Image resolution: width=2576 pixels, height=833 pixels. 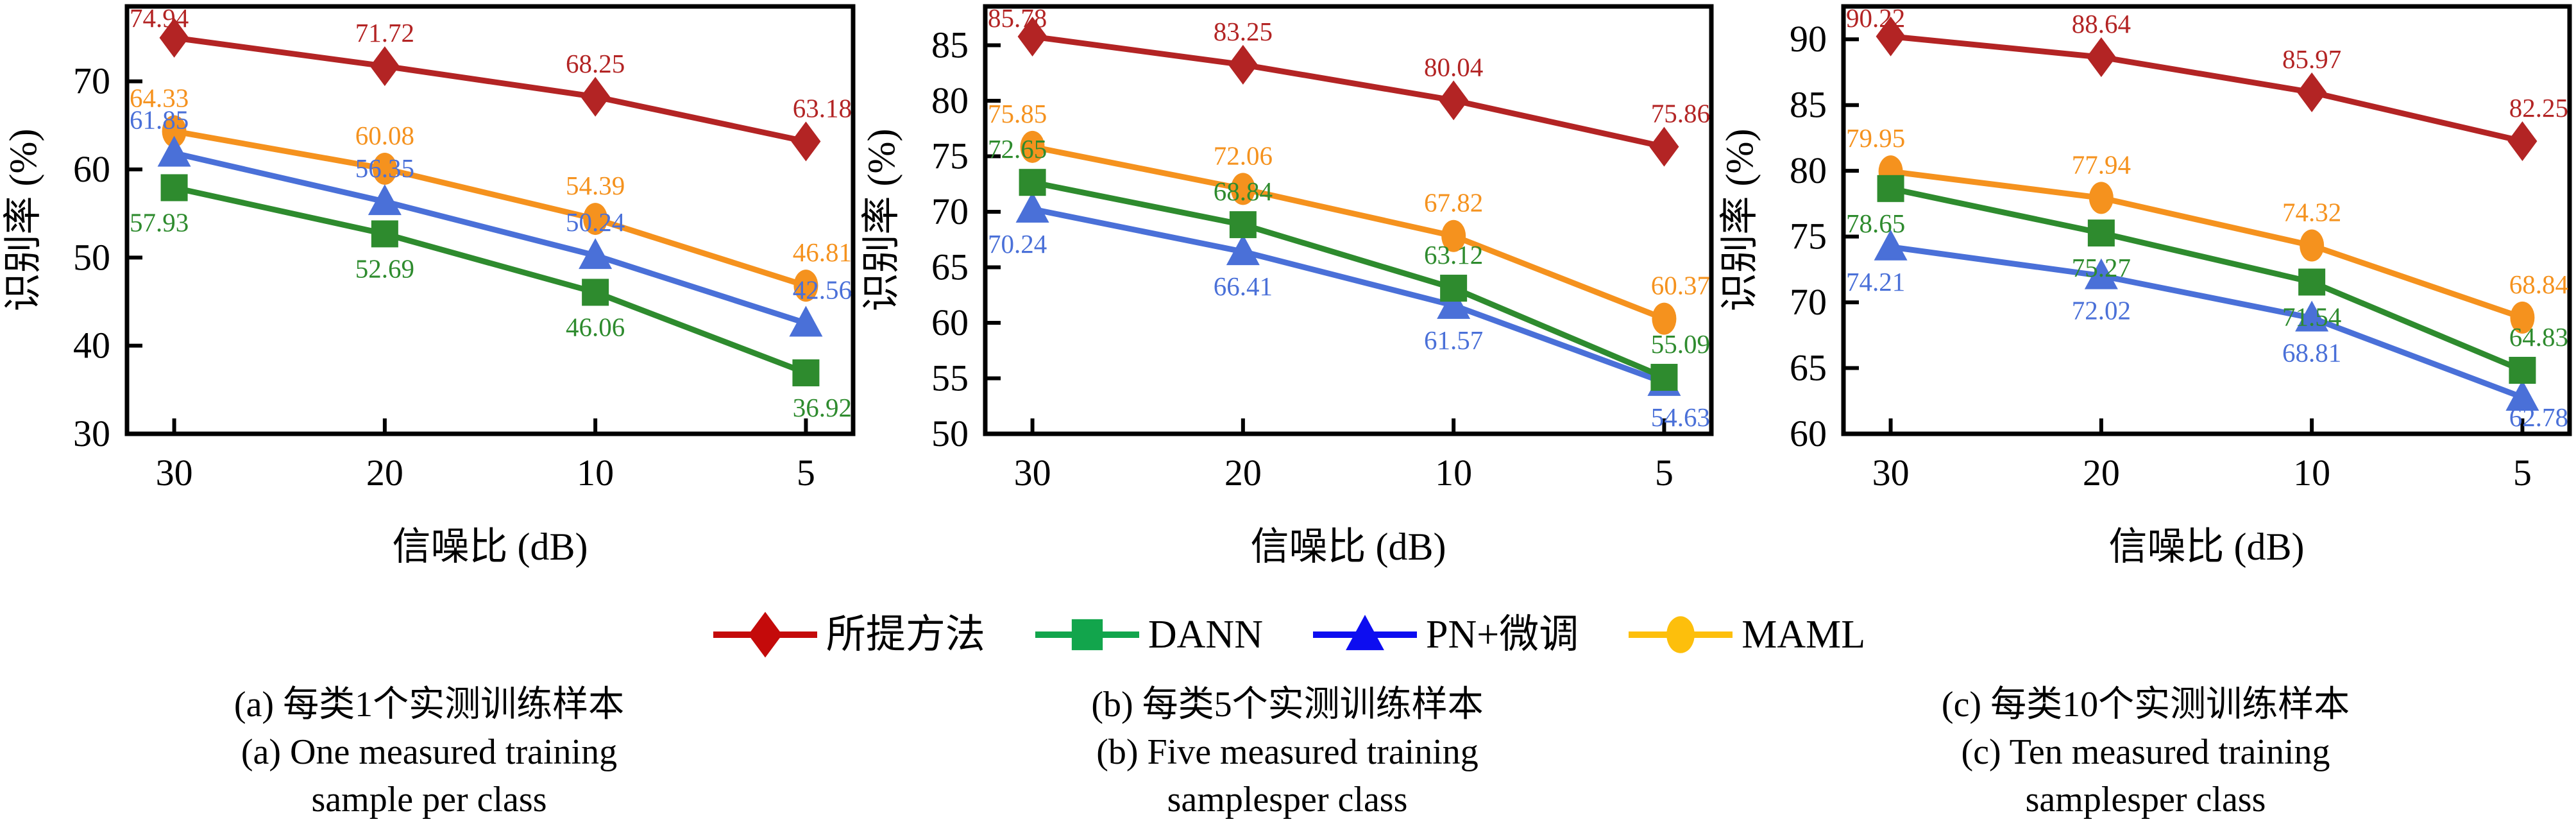 What do you see at coordinates (1664, 473) in the screenshot?
I see `x-tick-label: 5` at bounding box center [1664, 473].